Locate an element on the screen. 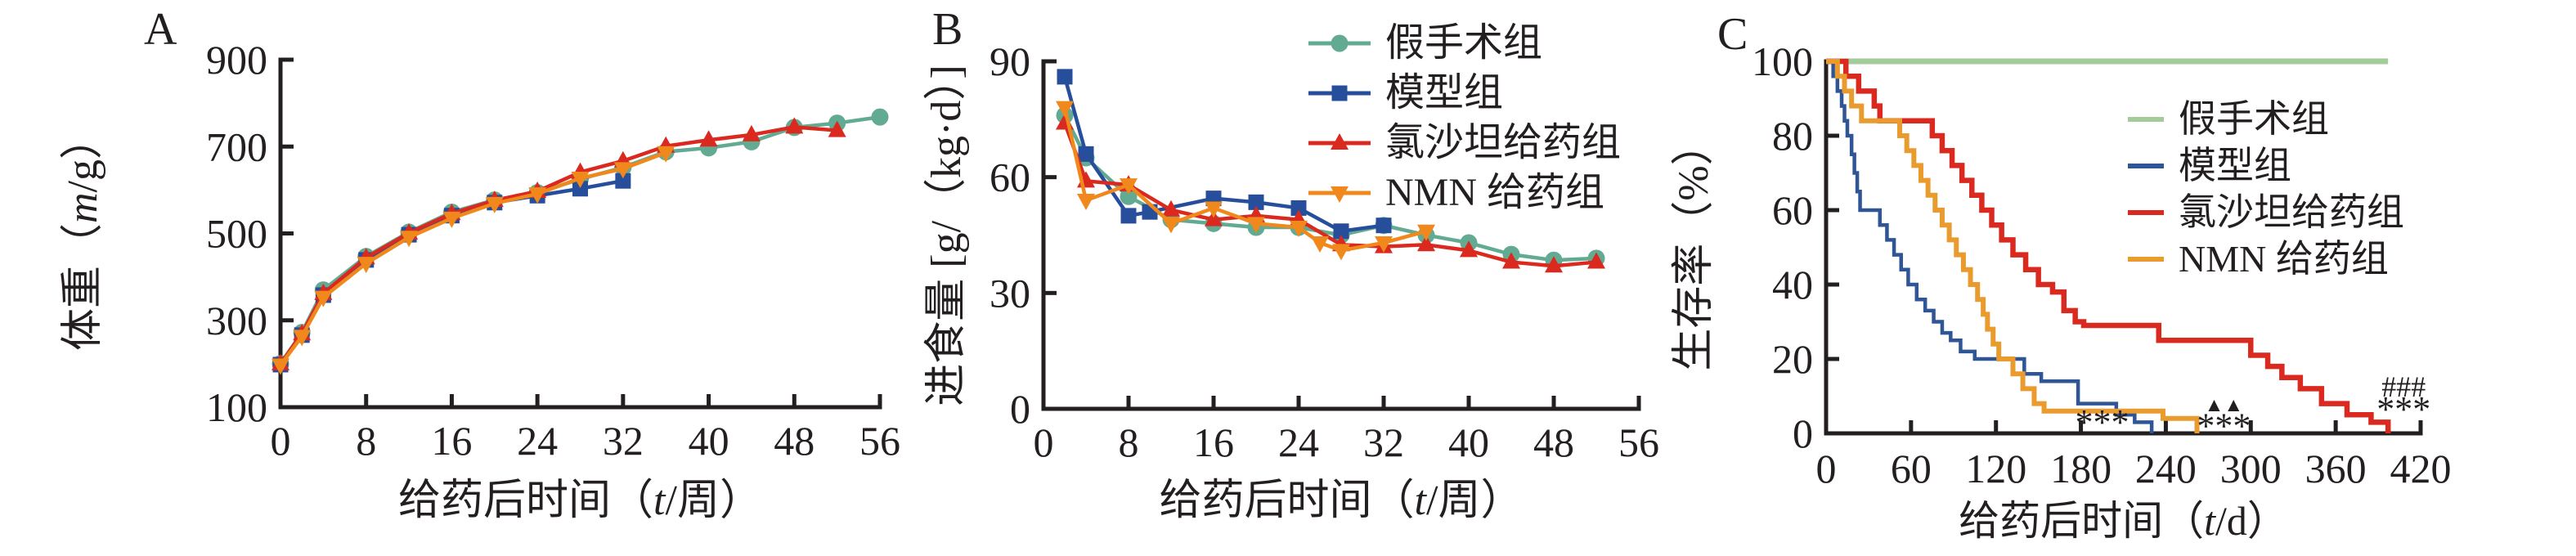 The height and width of the screenshot is (556, 2576). survival-step-line is located at coordinates (1990, 246).